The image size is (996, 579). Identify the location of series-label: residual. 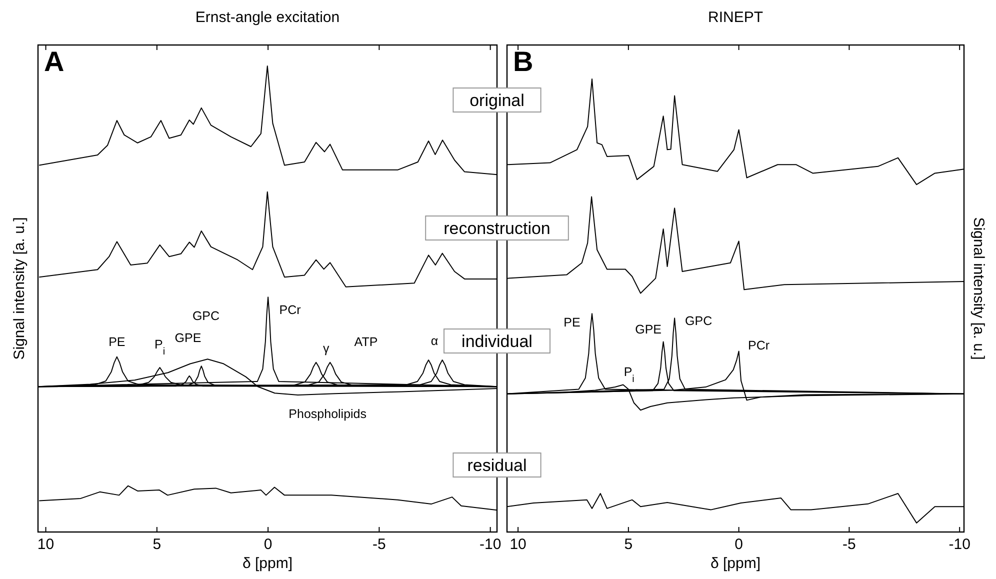
(497, 465).